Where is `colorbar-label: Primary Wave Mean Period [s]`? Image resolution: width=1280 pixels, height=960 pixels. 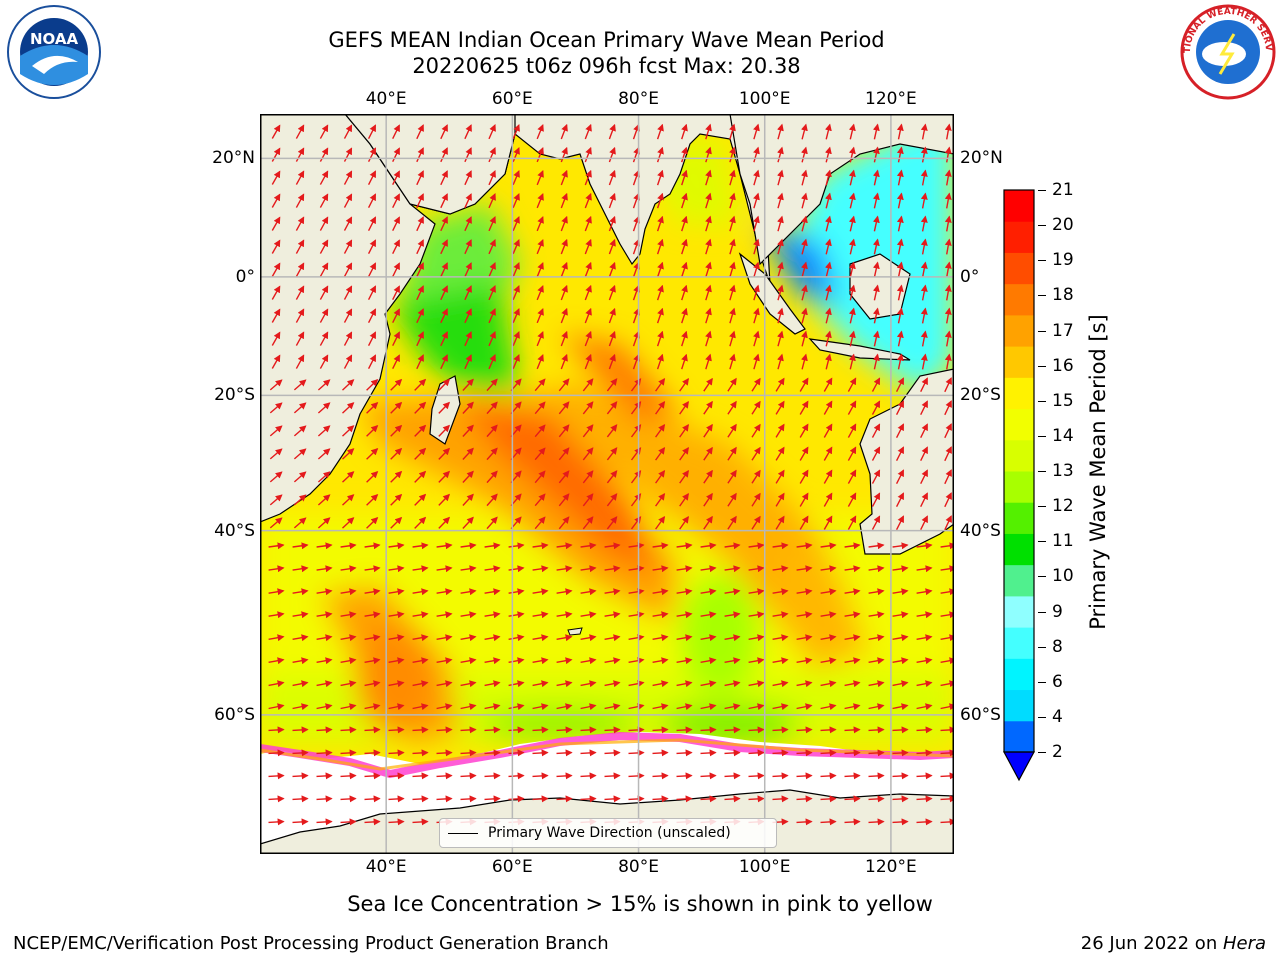 colorbar-label: Primary Wave Mean Period [s] is located at coordinates (1098, 472).